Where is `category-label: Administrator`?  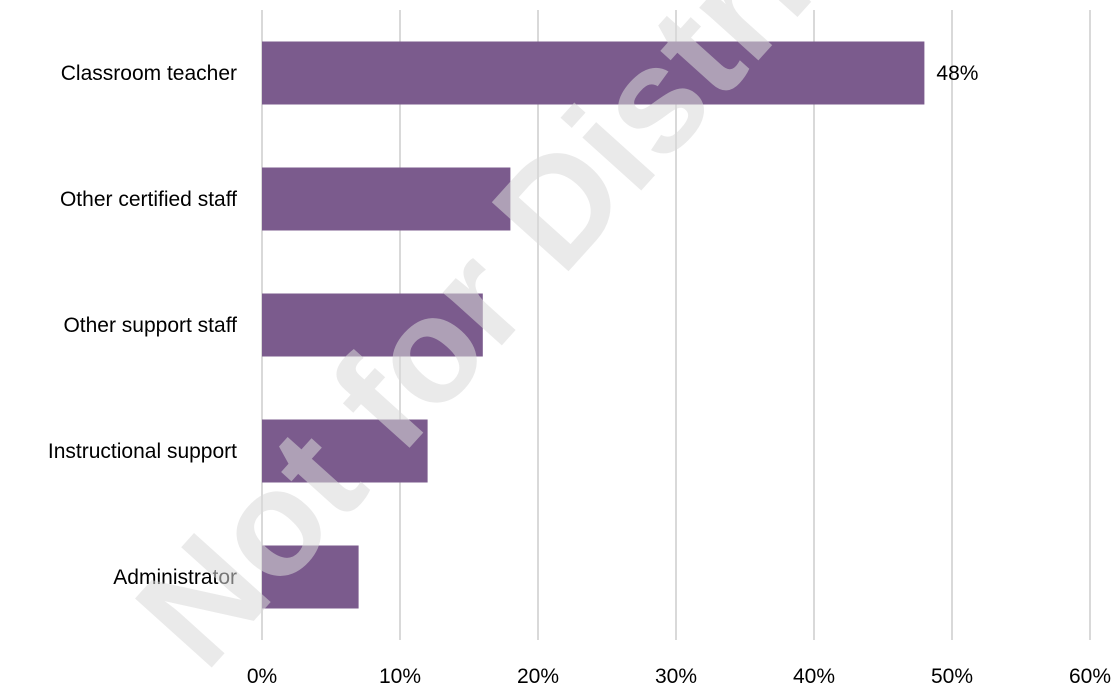
category-label: Administrator is located at coordinates (175, 577).